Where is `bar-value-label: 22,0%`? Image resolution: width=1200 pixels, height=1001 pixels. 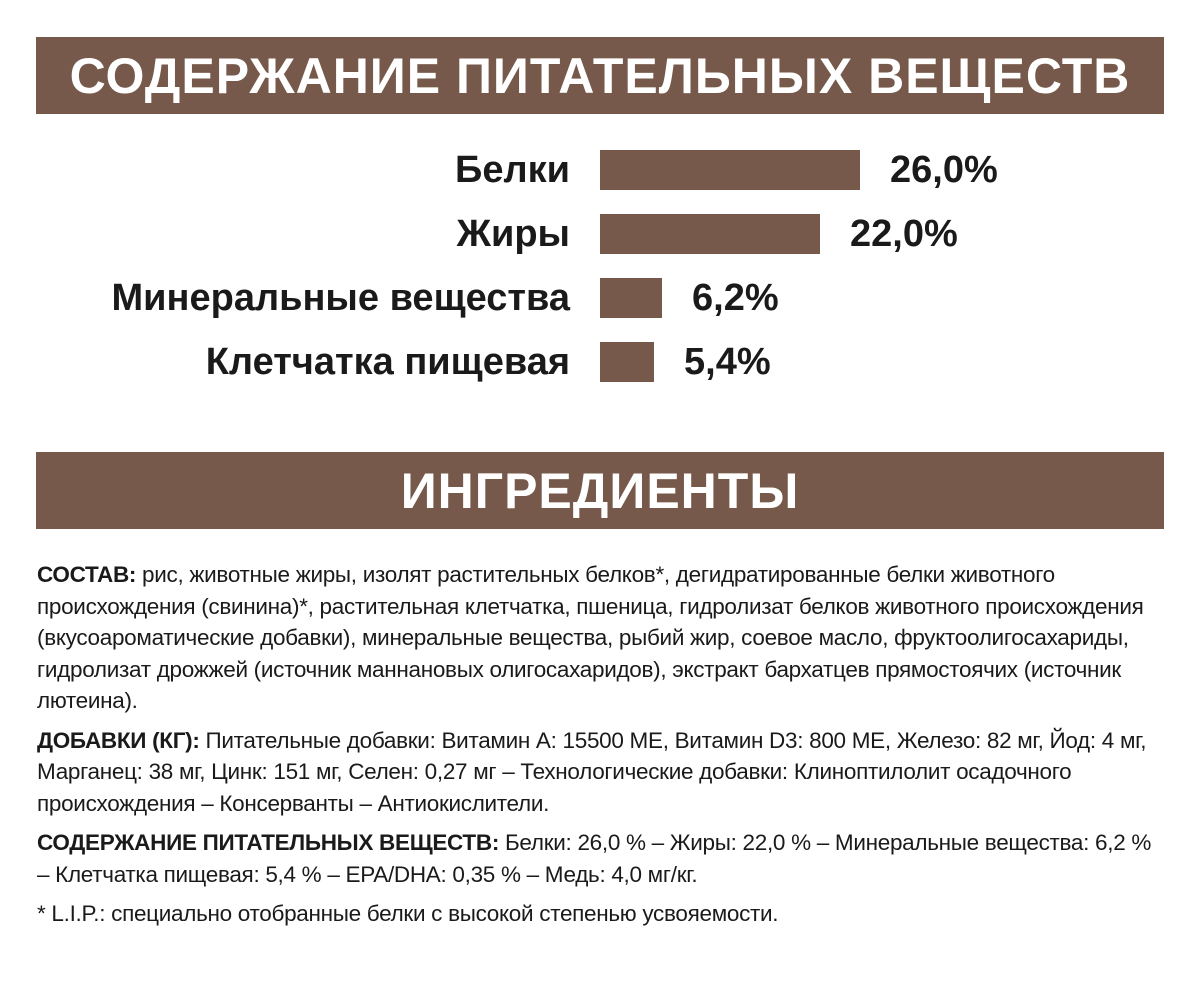 bar-value-label: 22,0% is located at coordinates (904, 234).